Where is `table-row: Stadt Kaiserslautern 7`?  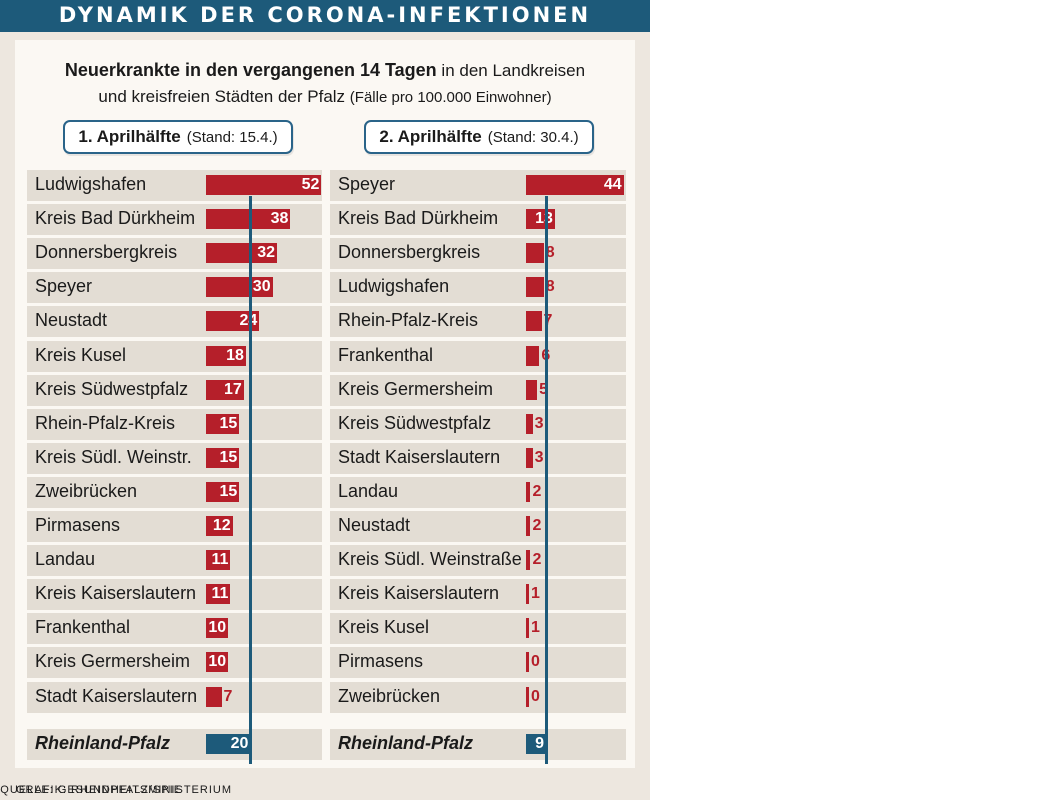 table-row: Stadt Kaiserslautern 7 is located at coordinates (174, 697).